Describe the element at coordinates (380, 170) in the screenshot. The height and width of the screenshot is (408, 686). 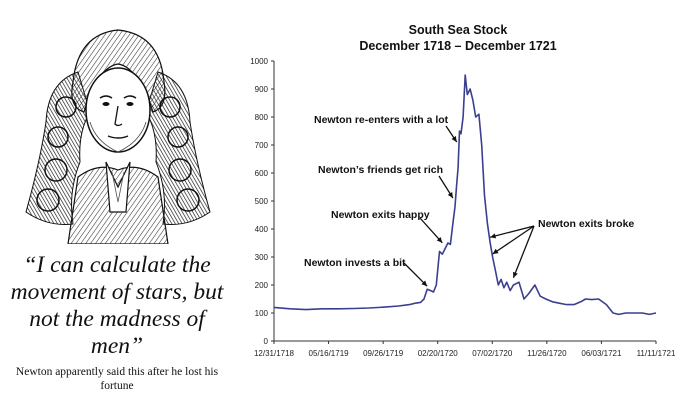
I see `annotation-label: Newton’s friends get rich` at that location.